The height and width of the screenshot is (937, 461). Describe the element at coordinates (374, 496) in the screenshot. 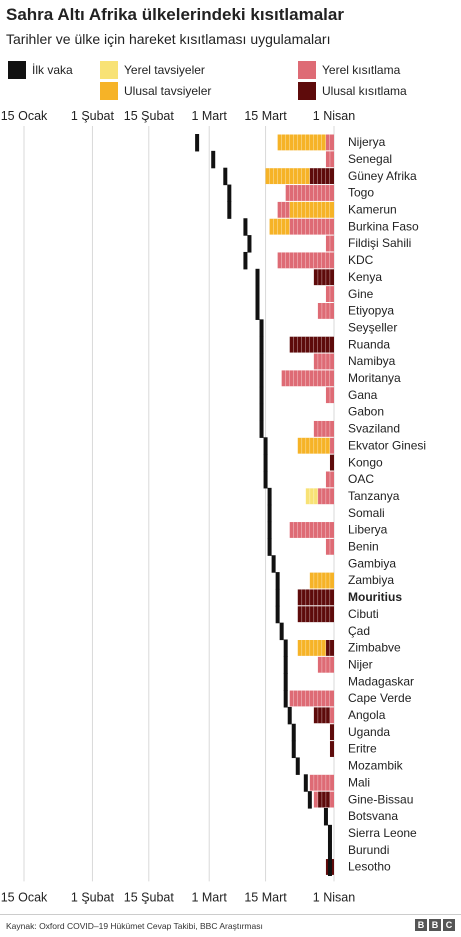

I see `country-label: Tanzanya` at that location.